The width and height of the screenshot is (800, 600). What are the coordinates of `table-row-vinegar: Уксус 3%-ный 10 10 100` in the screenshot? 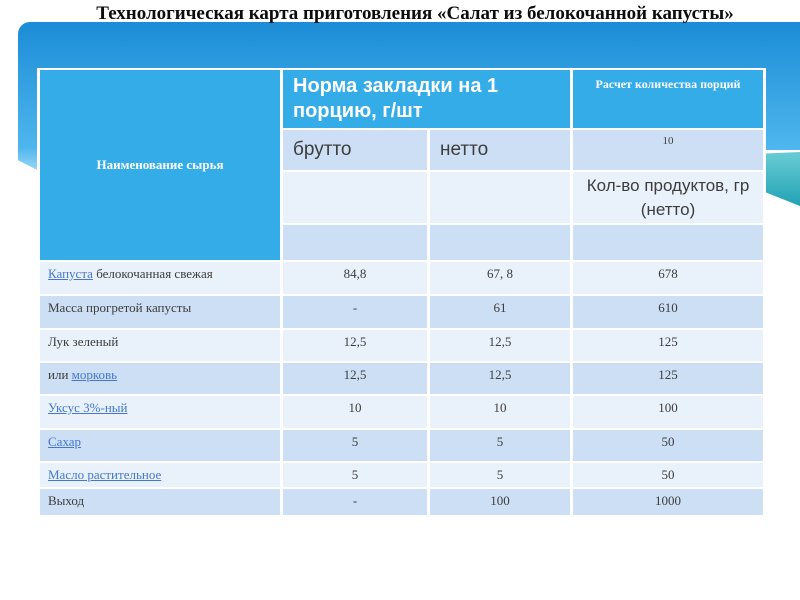 It's located at (402, 412).